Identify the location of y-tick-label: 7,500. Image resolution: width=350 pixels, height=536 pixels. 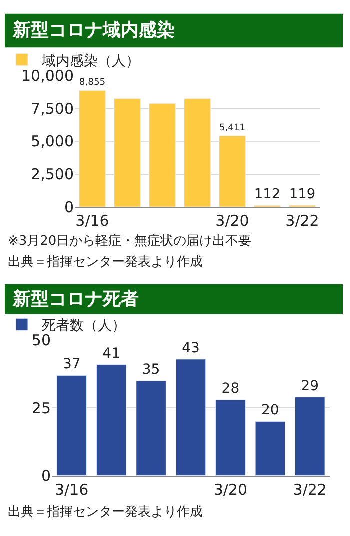
(52, 109).